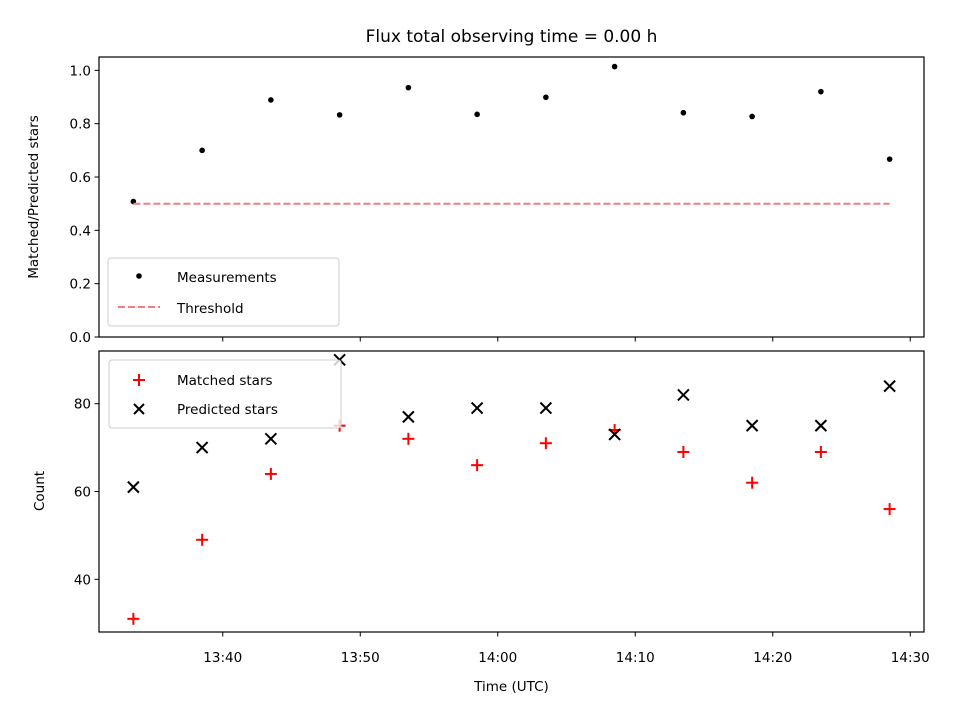 The image size is (960, 720). What do you see at coordinates (80, 178) in the screenshot?
I see `y-tick-label: 0.6` at bounding box center [80, 178].